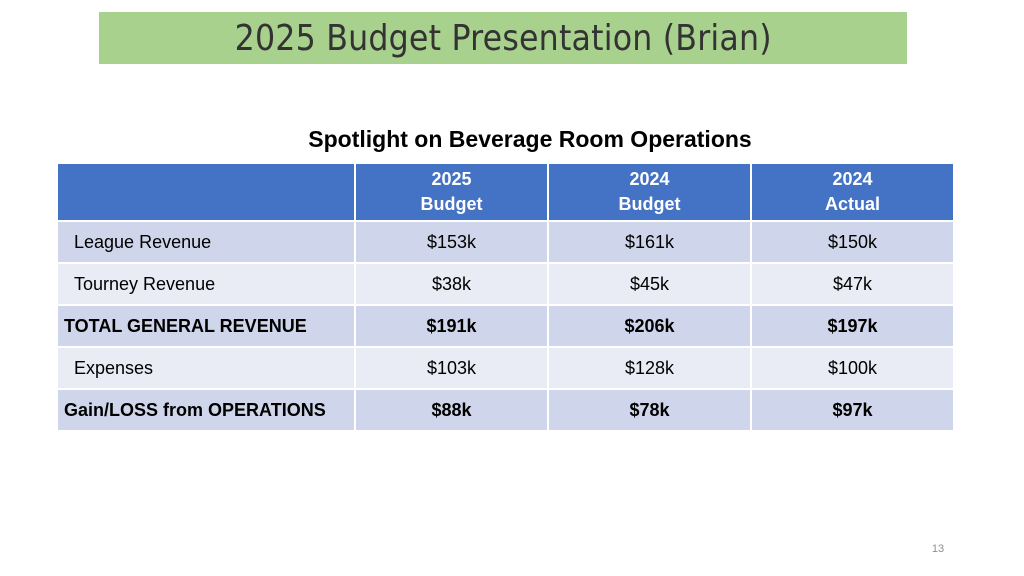  I want to click on header-2024-budget: 2024 Budget, so click(649, 192).